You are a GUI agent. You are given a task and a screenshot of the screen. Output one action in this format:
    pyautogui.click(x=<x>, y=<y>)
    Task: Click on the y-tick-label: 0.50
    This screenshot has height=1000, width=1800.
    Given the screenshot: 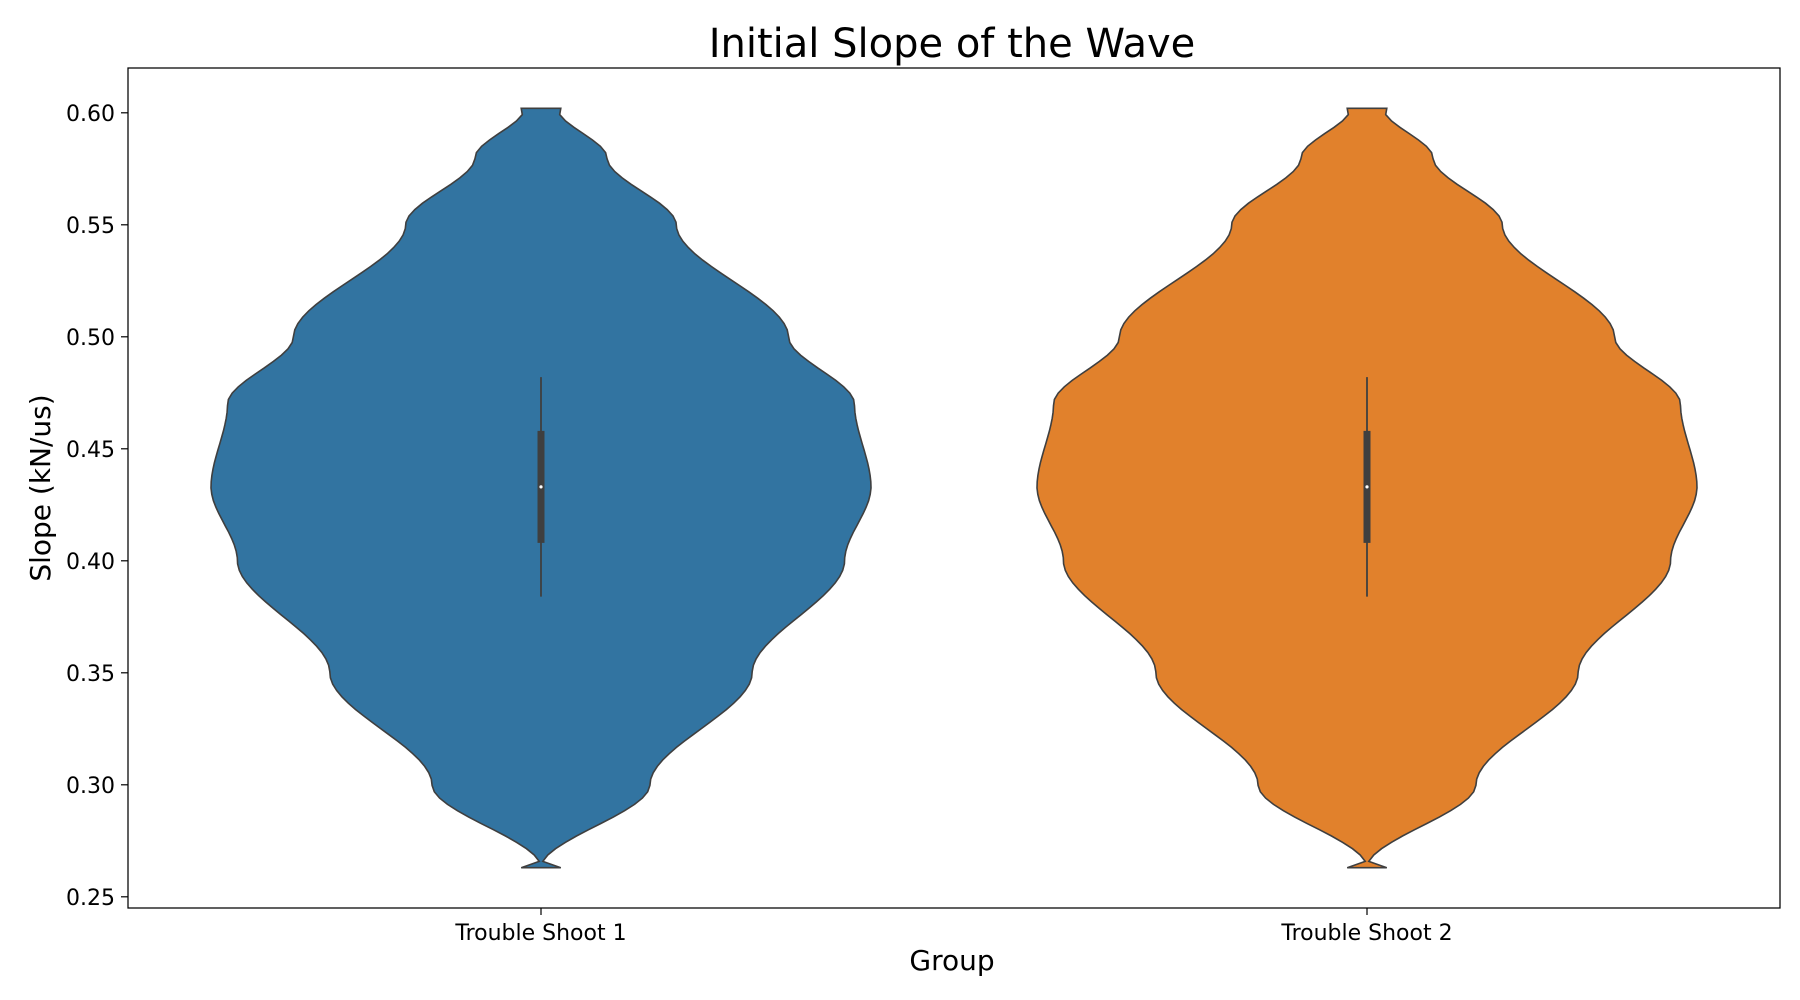 What is the action you would take?
    pyautogui.click(x=90, y=338)
    